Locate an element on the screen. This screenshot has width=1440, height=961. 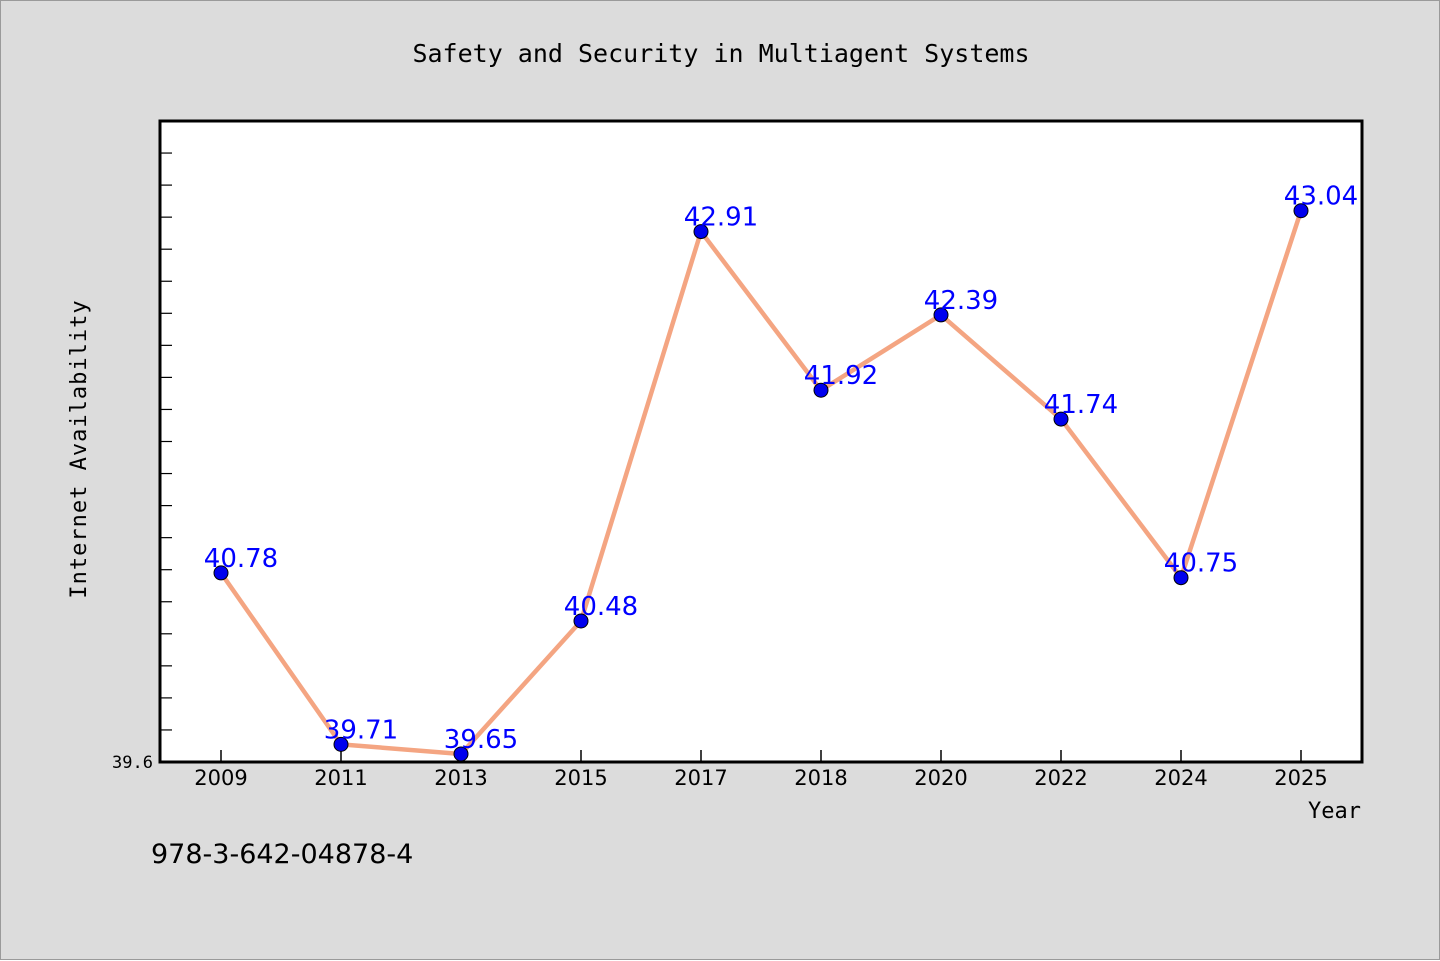
data-label-2022: 41.74 is located at coordinates (1081, 405).